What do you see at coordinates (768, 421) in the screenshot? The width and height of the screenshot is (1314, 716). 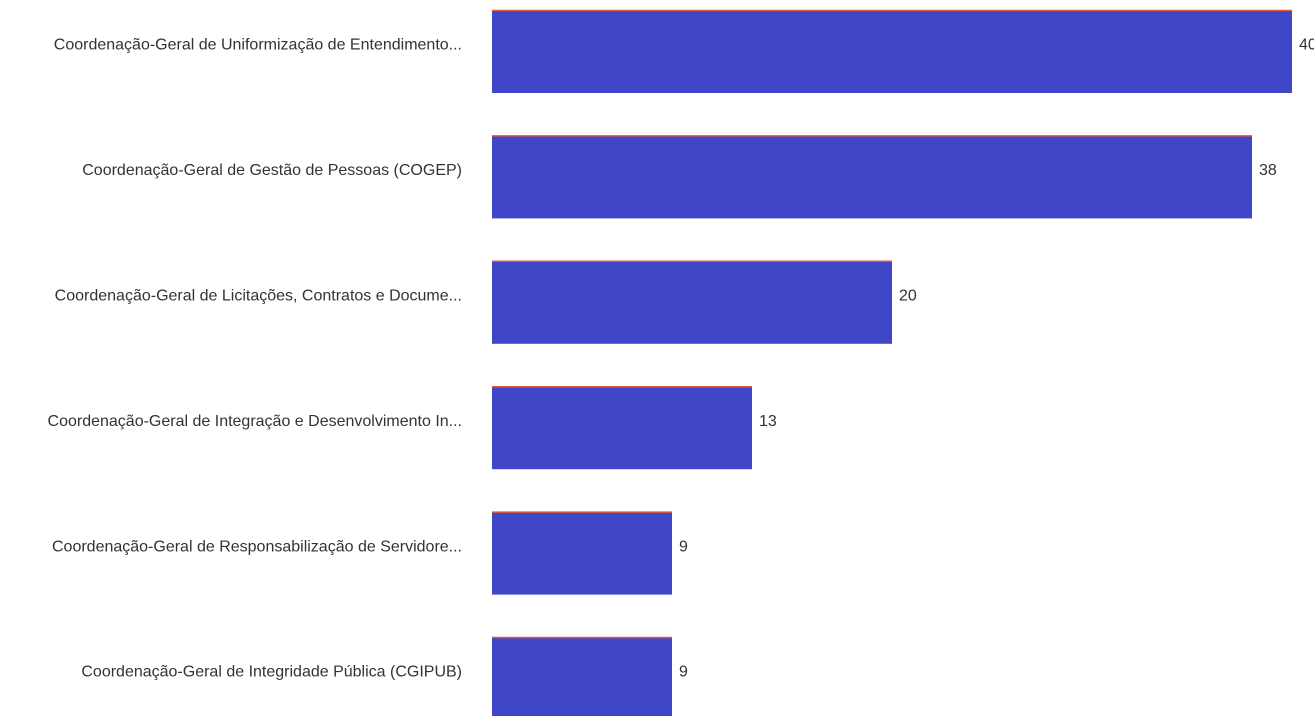 I see `value-label: 13` at bounding box center [768, 421].